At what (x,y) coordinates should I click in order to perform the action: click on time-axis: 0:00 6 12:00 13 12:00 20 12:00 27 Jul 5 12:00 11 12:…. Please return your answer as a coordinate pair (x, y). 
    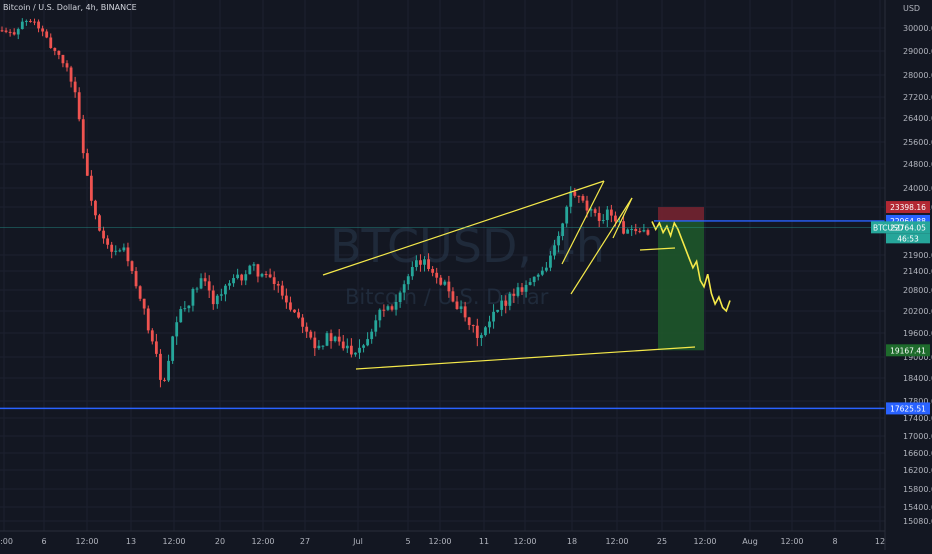
    Looking at the image, I should click on (442, 538).